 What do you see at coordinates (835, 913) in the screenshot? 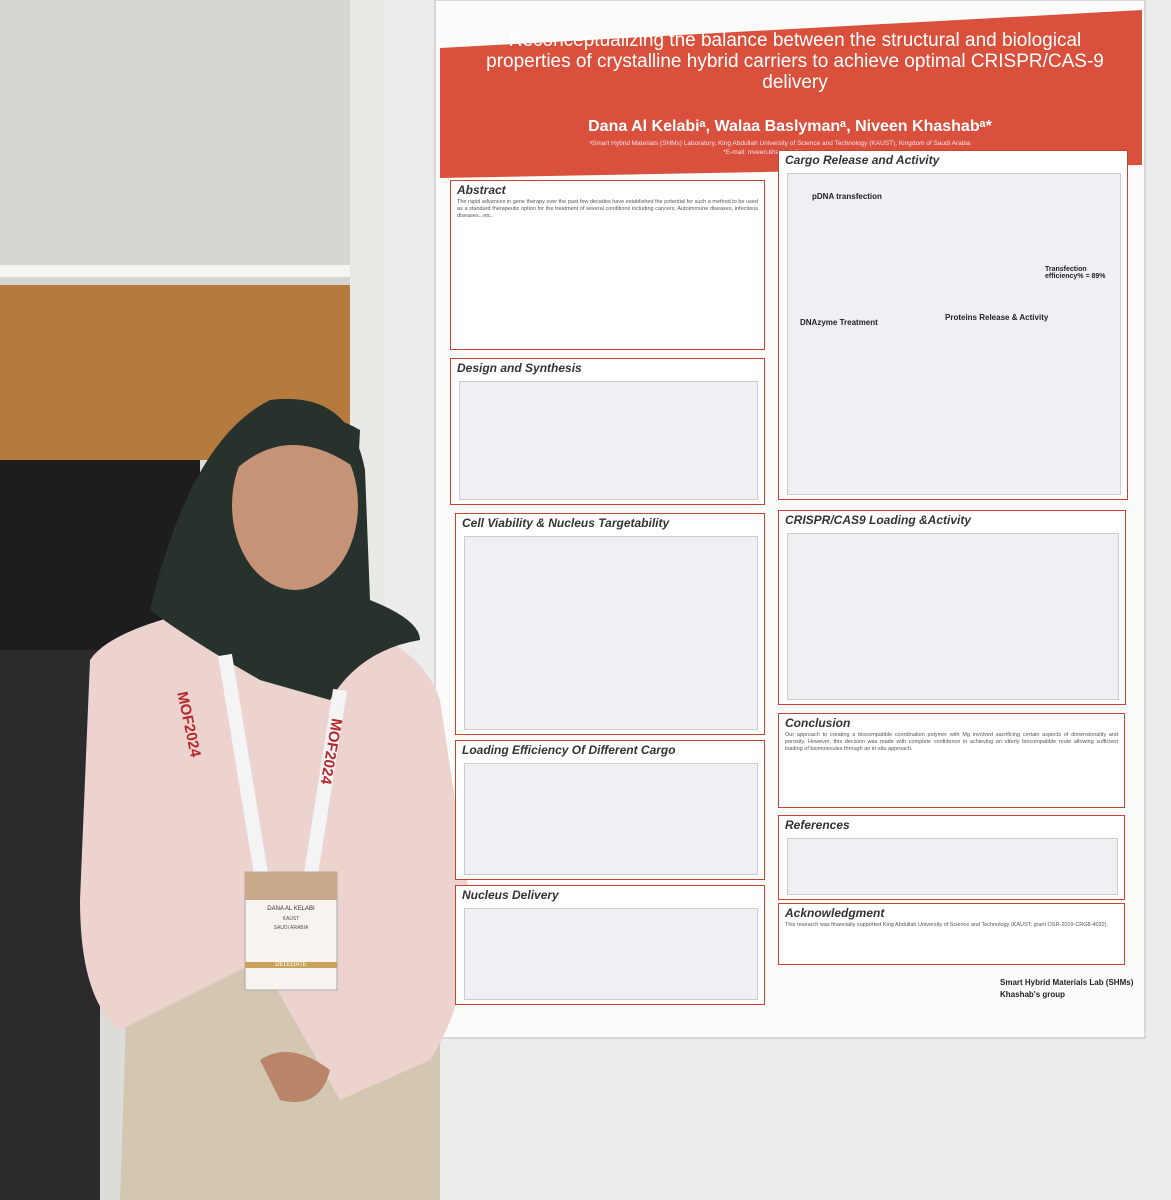
I see `section-heading: Acknowledgment` at bounding box center [835, 913].